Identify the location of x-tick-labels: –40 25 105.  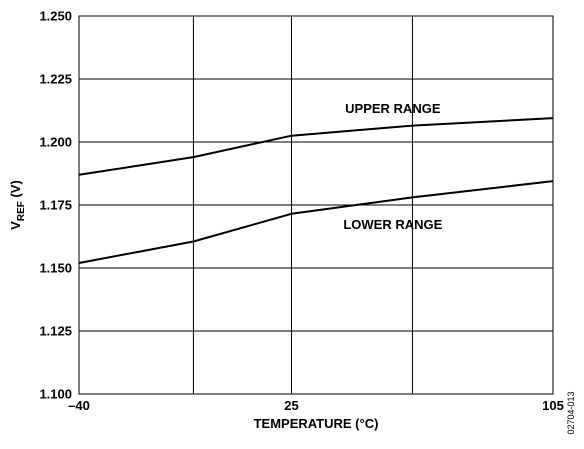
(316, 405).